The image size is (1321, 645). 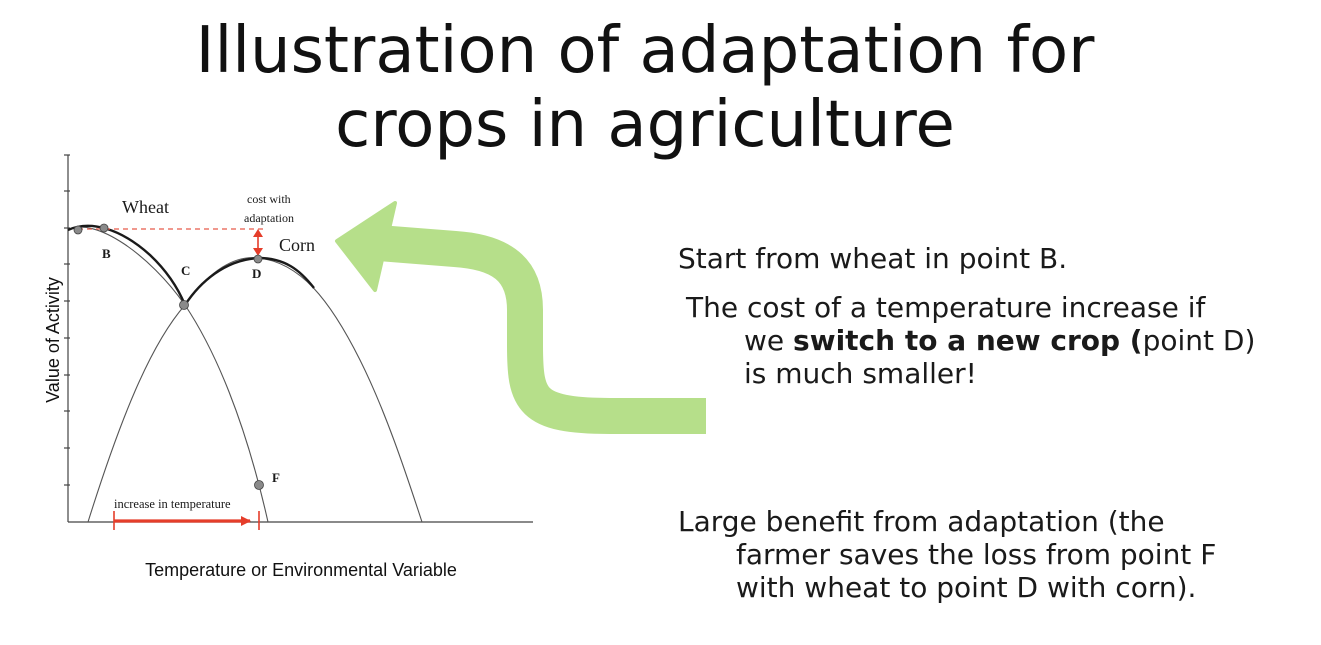 I want to click on benefit-line-3: with wheat to point D with corn)., so click(x=966, y=587).